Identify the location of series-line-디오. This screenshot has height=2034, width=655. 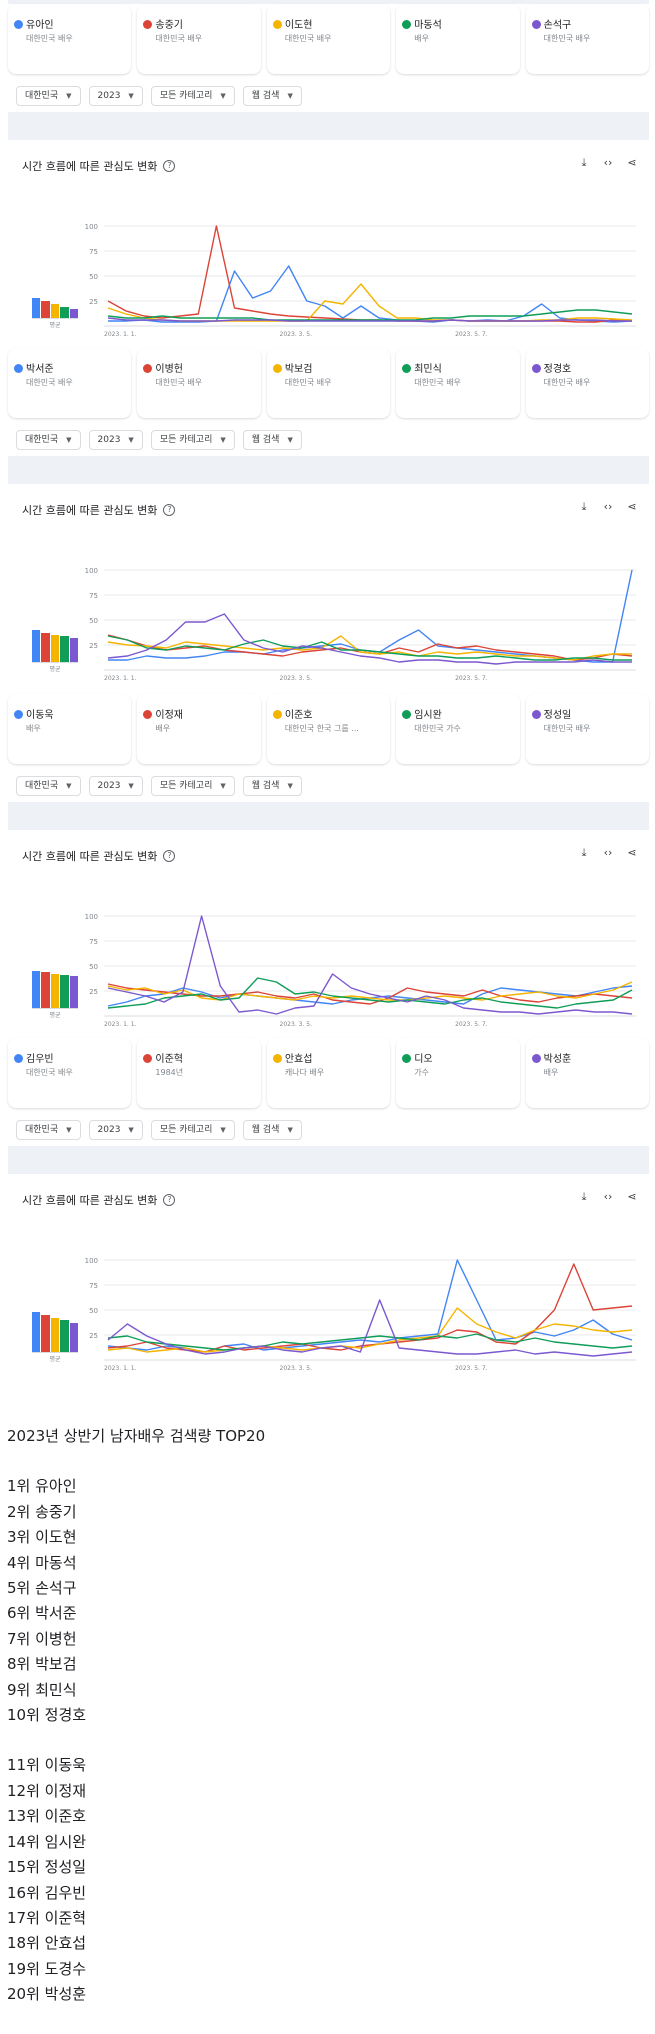
(370, 1342).